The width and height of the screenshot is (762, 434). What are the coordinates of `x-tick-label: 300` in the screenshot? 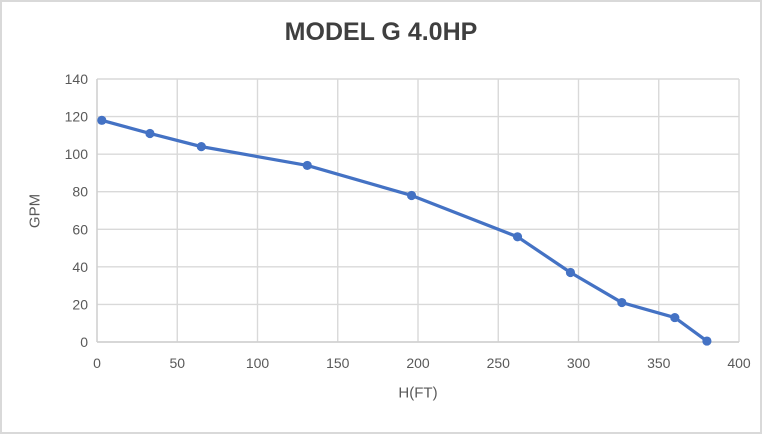 It's located at (579, 363).